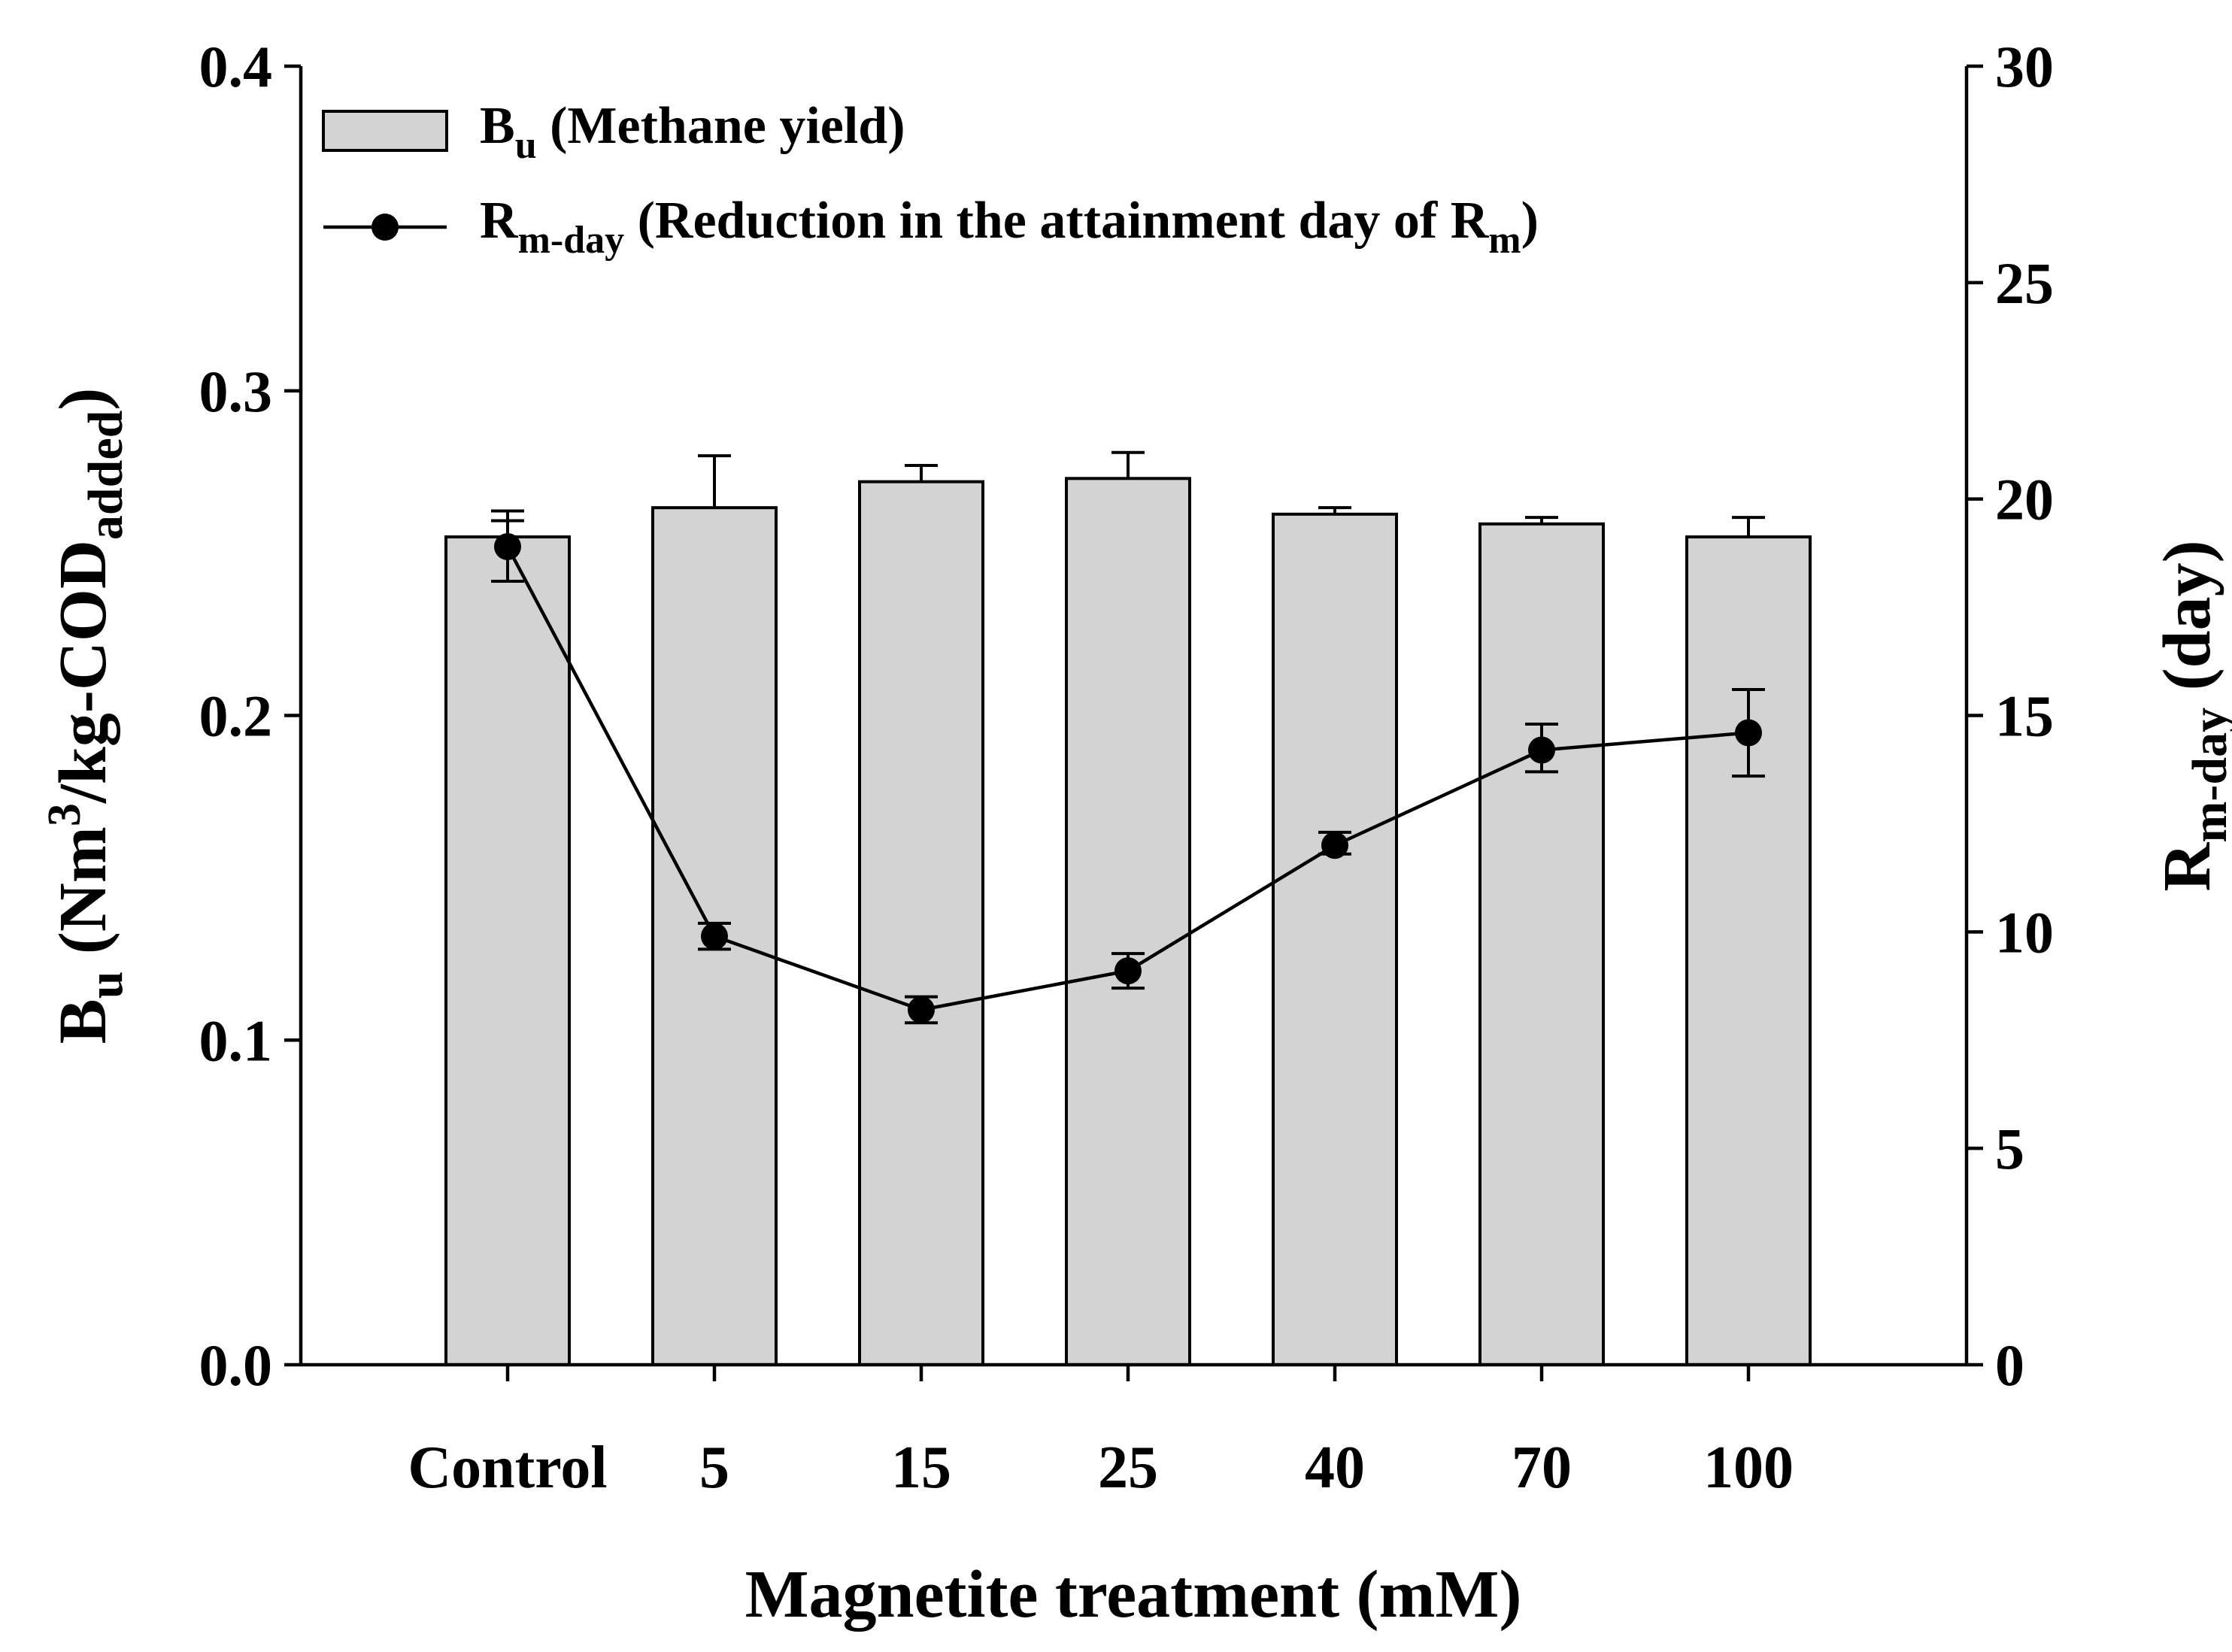 The image size is (2232, 1652). I want to click on y2-tick-label: 30, so click(2024, 66).